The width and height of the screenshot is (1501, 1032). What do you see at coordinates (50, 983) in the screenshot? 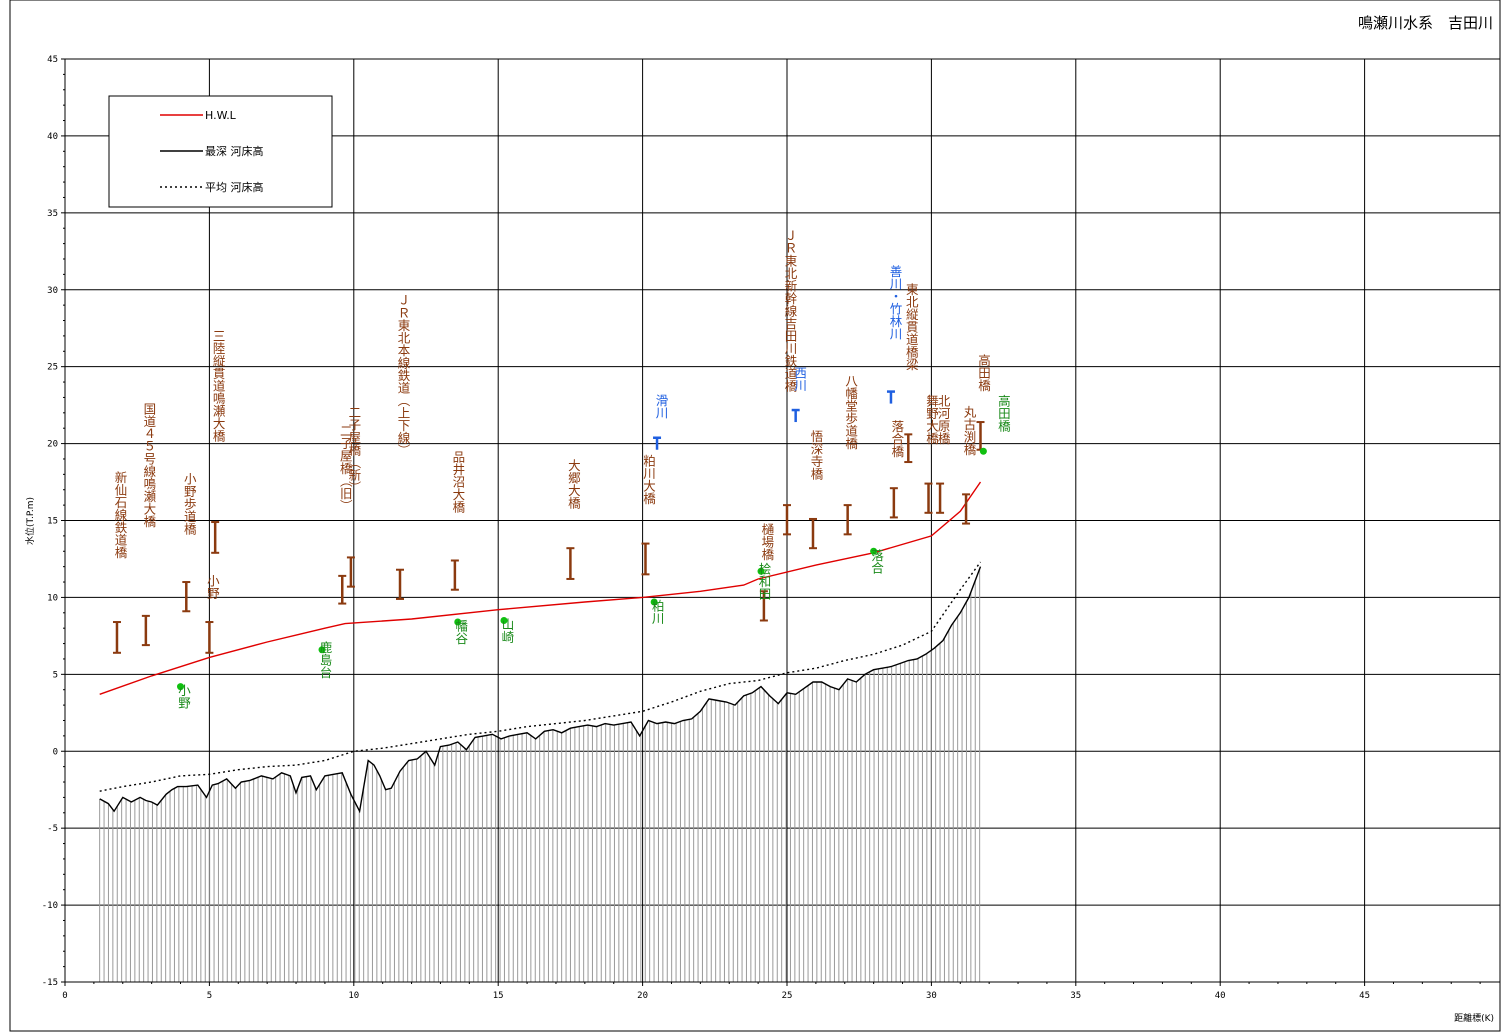
I see `y-tick-label: -15` at bounding box center [50, 983].